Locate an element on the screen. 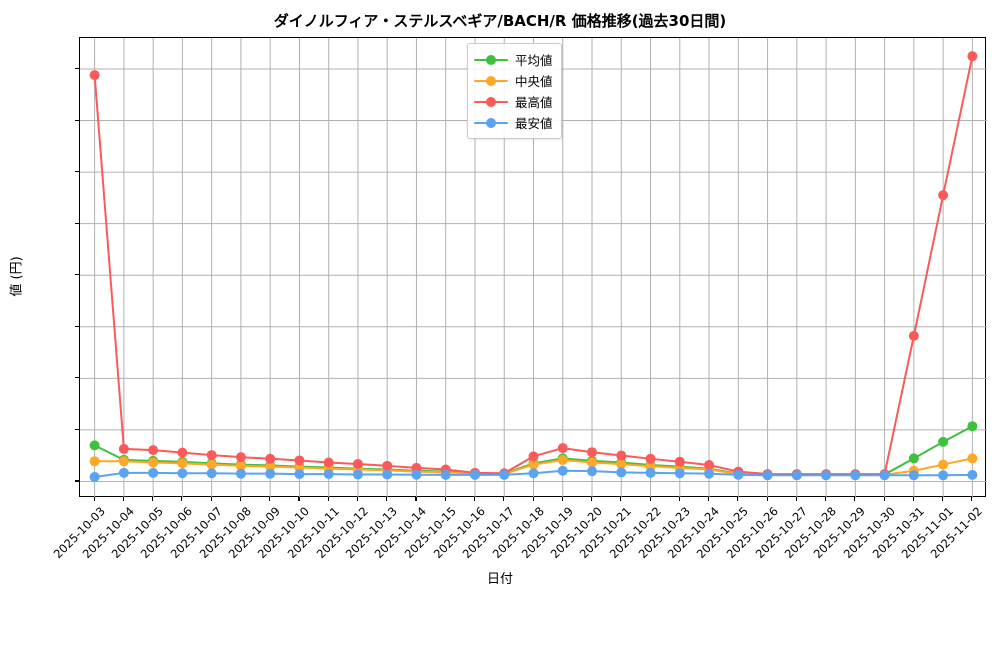  x-axis-label: 日付 is located at coordinates (499, 579).